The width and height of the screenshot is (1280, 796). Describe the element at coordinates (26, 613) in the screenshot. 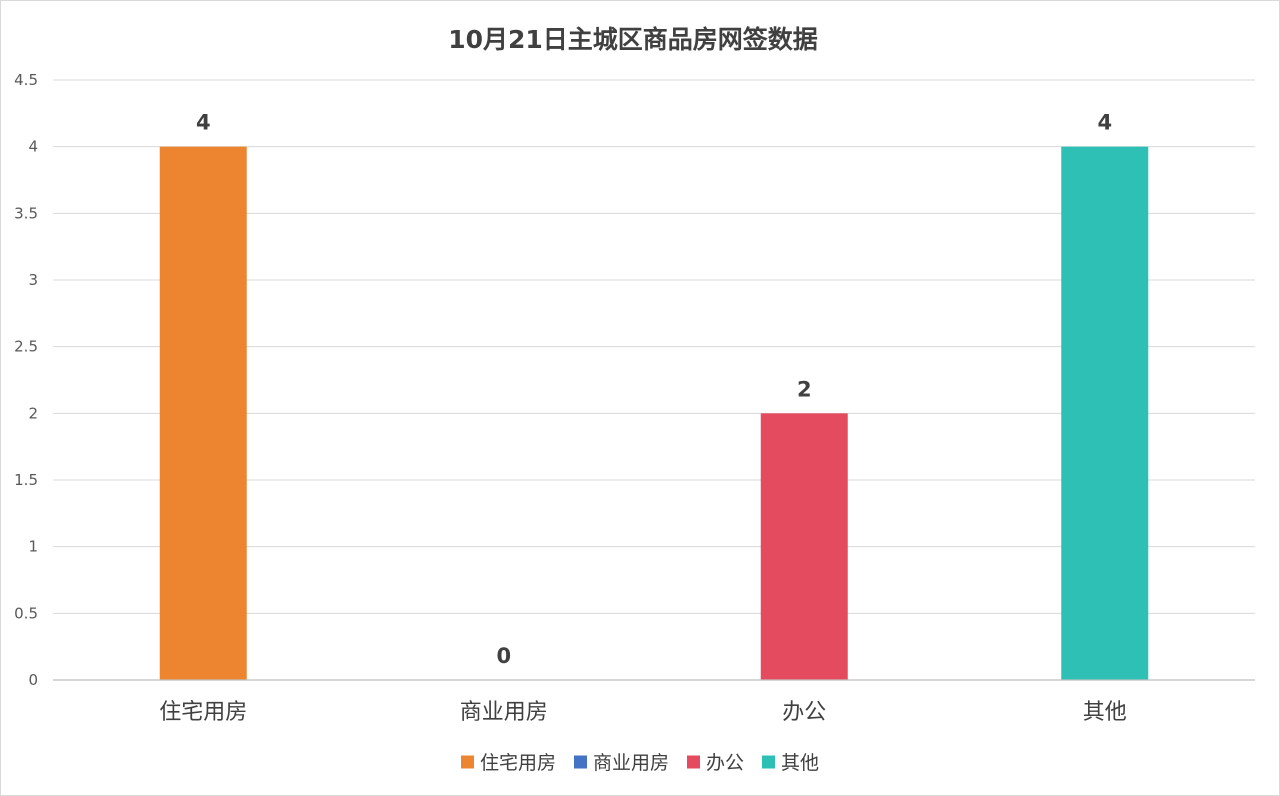

I see `y-tick-label: 0.5` at that location.